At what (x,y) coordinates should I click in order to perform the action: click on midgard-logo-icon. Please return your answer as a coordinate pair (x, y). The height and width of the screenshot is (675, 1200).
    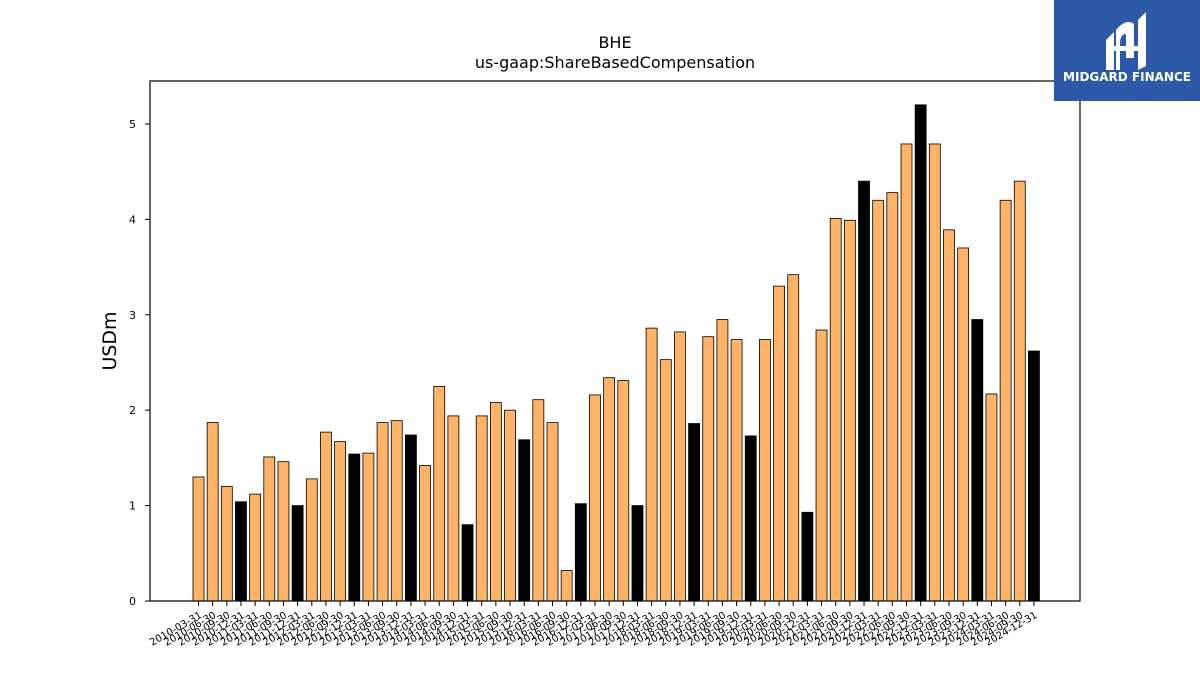
    Looking at the image, I should click on (1126, 41).